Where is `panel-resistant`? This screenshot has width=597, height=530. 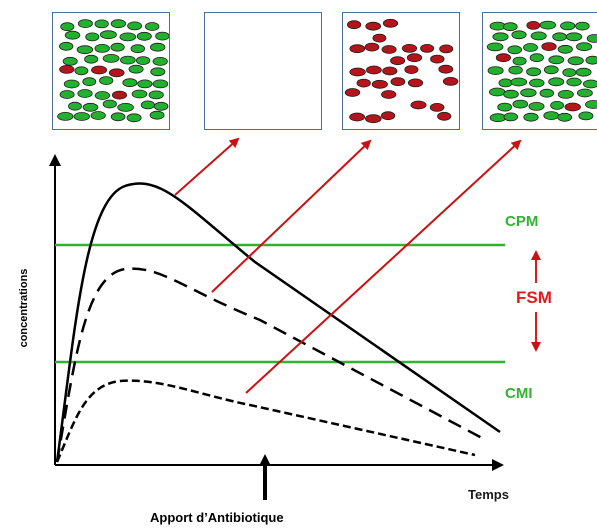
panel-resistant is located at coordinates (401, 71).